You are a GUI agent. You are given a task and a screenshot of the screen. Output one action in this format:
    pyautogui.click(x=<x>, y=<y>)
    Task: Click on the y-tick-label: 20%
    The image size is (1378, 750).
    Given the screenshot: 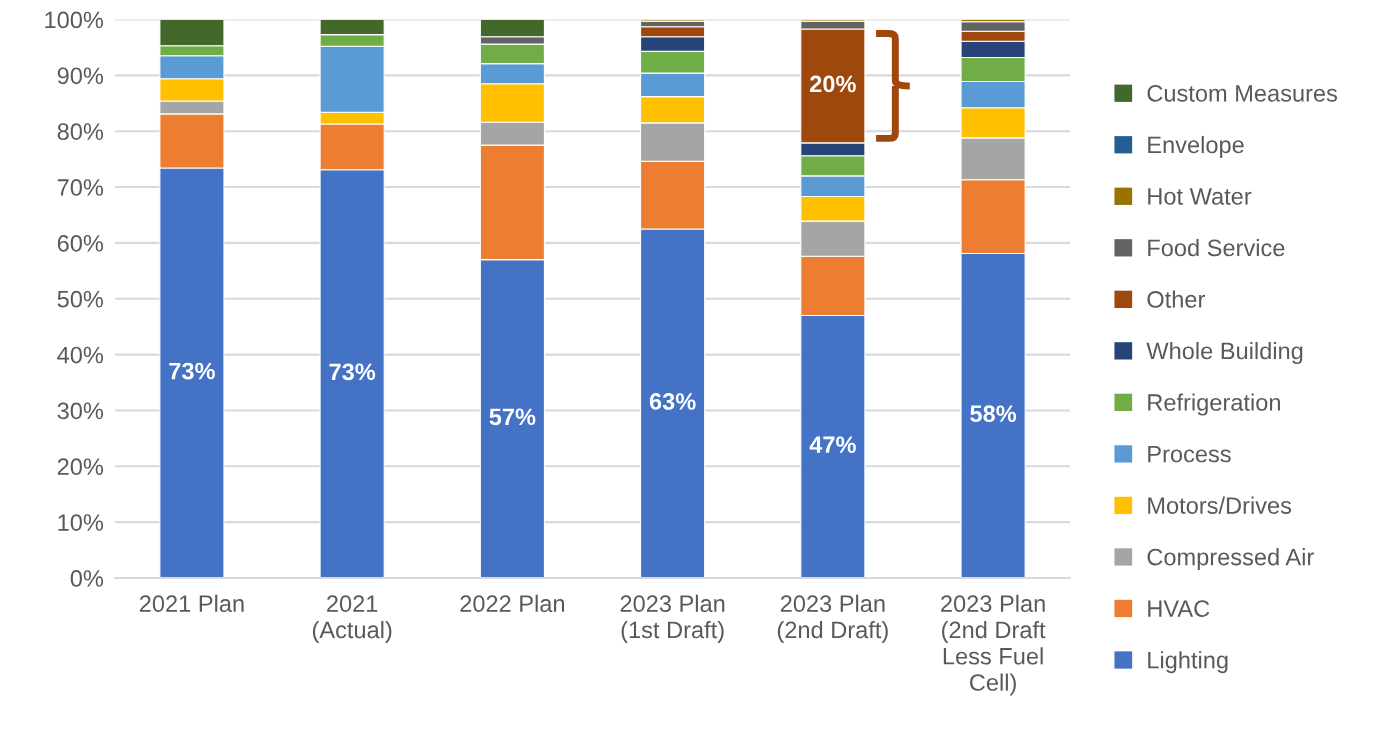 What is the action you would take?
    pyautogui.click(x=80, y=467)
    